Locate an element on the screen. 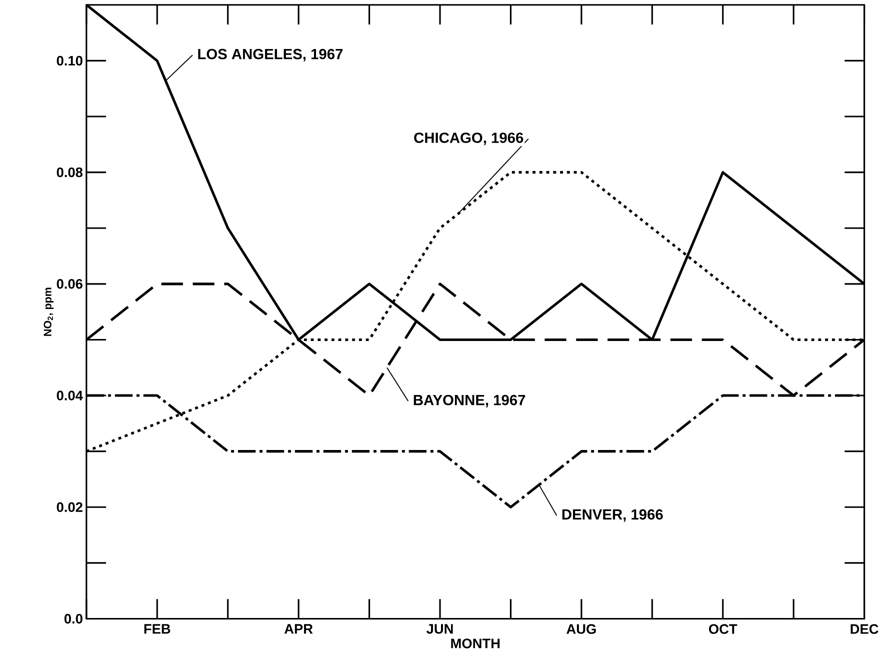 The width and height of the screenshot is (882, 672). x-tick-label: OCT is located at coordinates (723, 629).